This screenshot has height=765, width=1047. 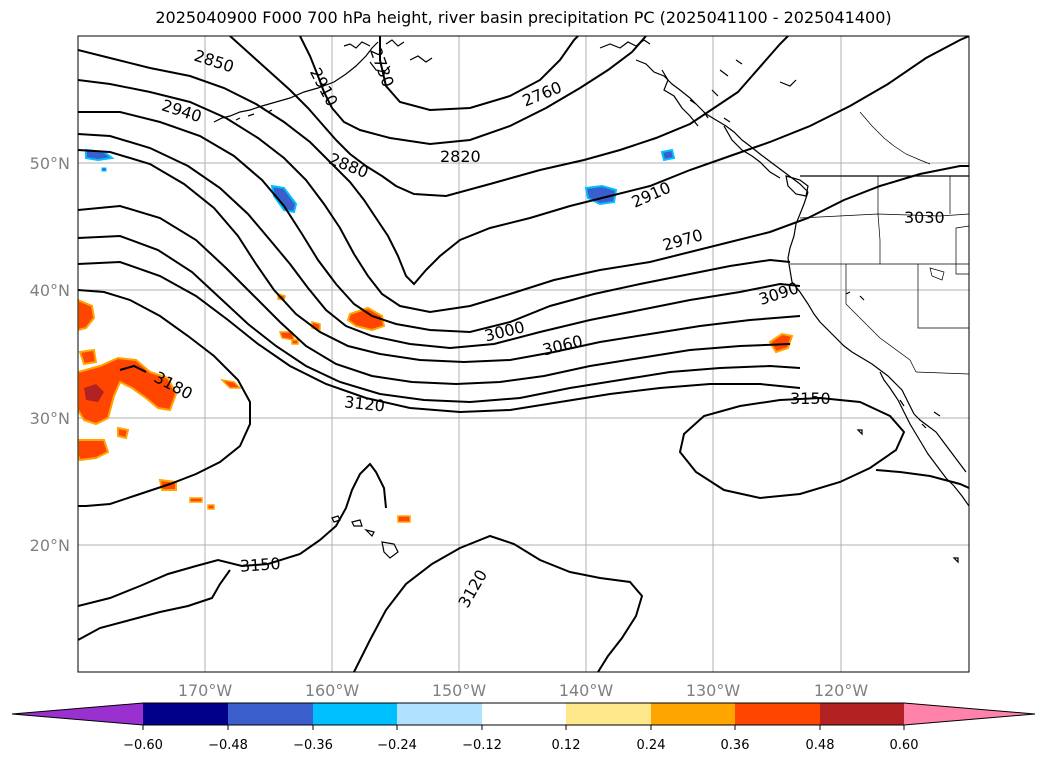 I want to click on precip-negative-areas, so click(x=380, y=181).